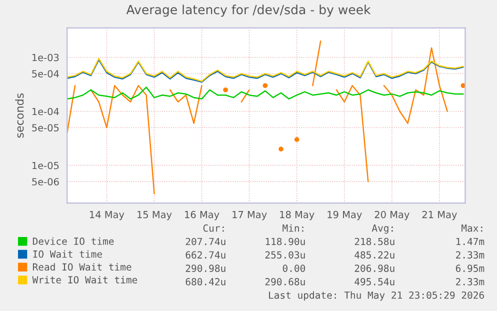 The image size is (497, 311). What do you see at coordinates (202, 215) in the screenshot?
I see `x-tick-label: 16 May` at bounding box center [202, 215].